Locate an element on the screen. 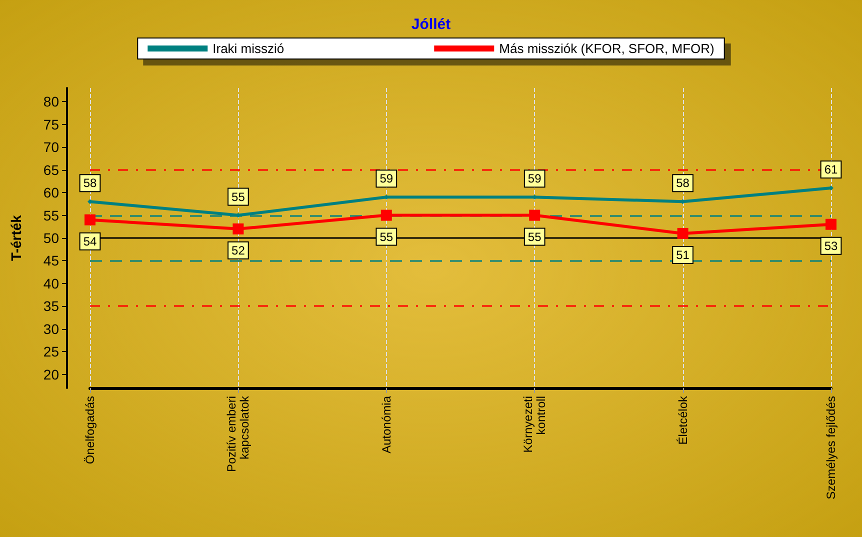 The height and width of the screenshot is (537, 862). legend-label: Iraki misszió is located at coordinates (248, 48).